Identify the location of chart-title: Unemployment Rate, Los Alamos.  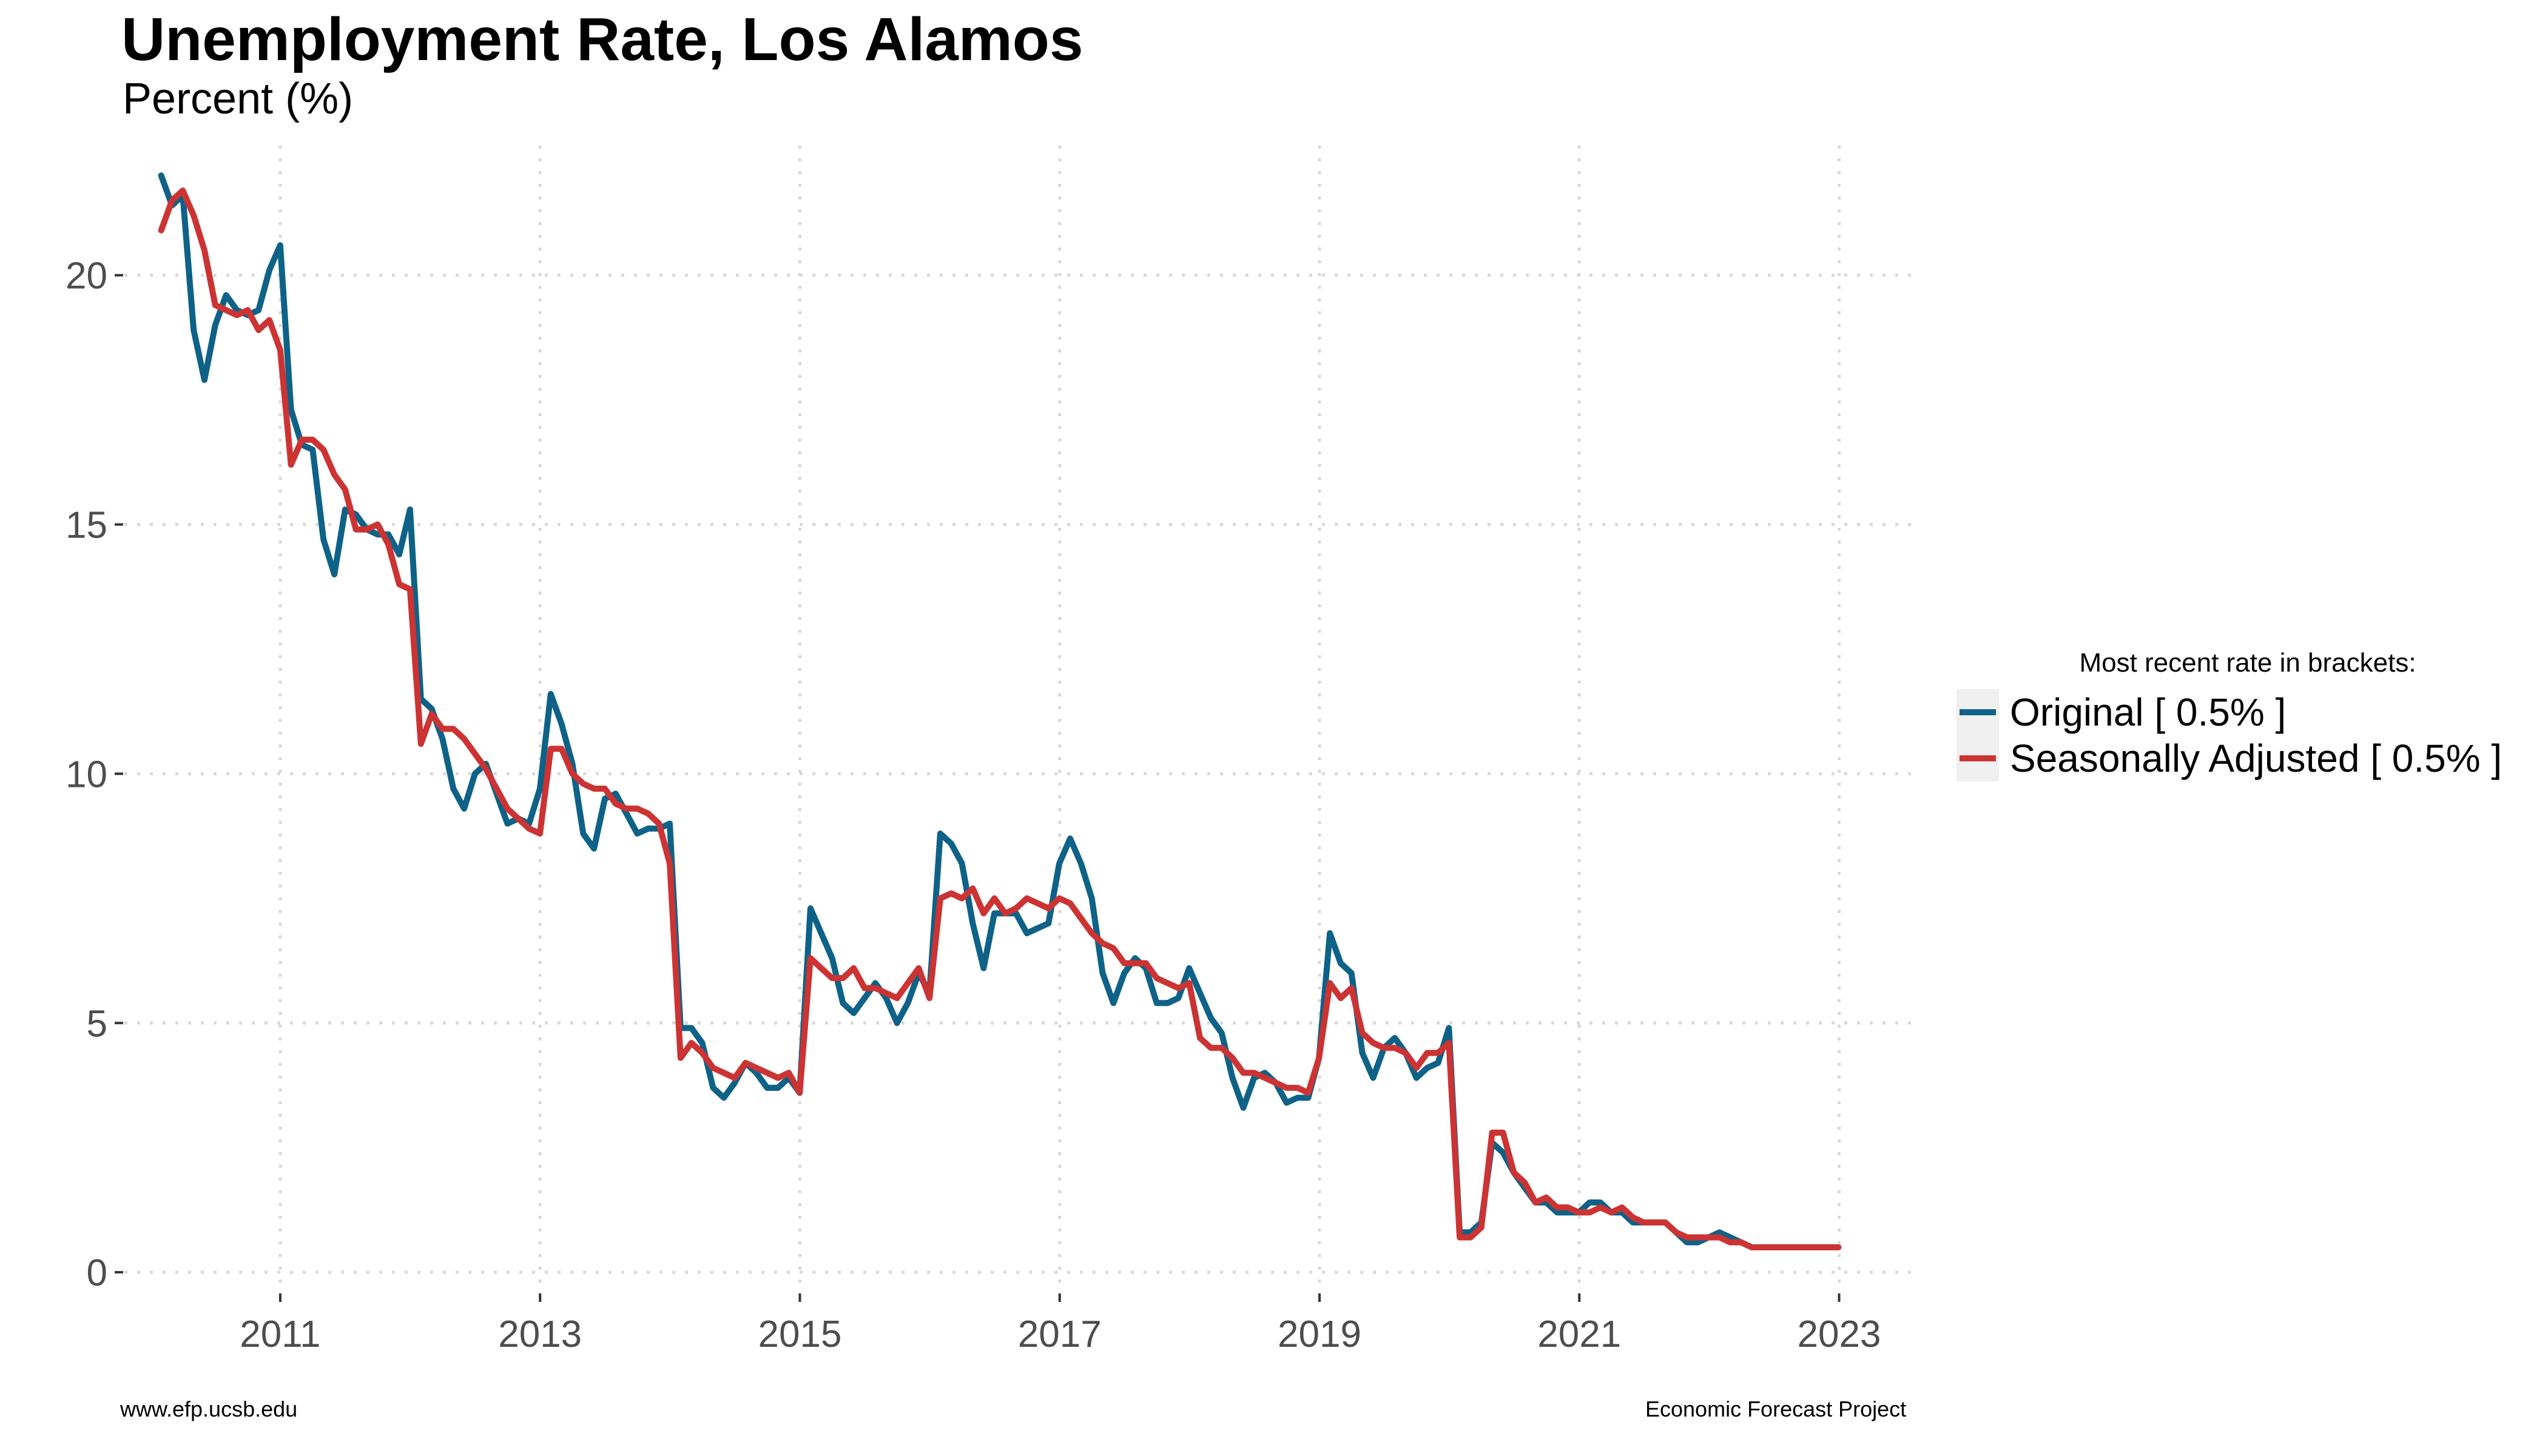
(602, 39).